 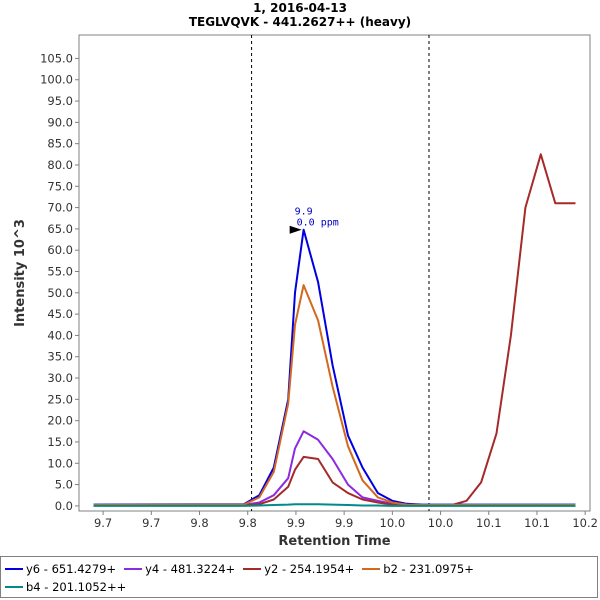 I want to click on legend-item: b4 - 201.1052++, so click(x=65, y=587).